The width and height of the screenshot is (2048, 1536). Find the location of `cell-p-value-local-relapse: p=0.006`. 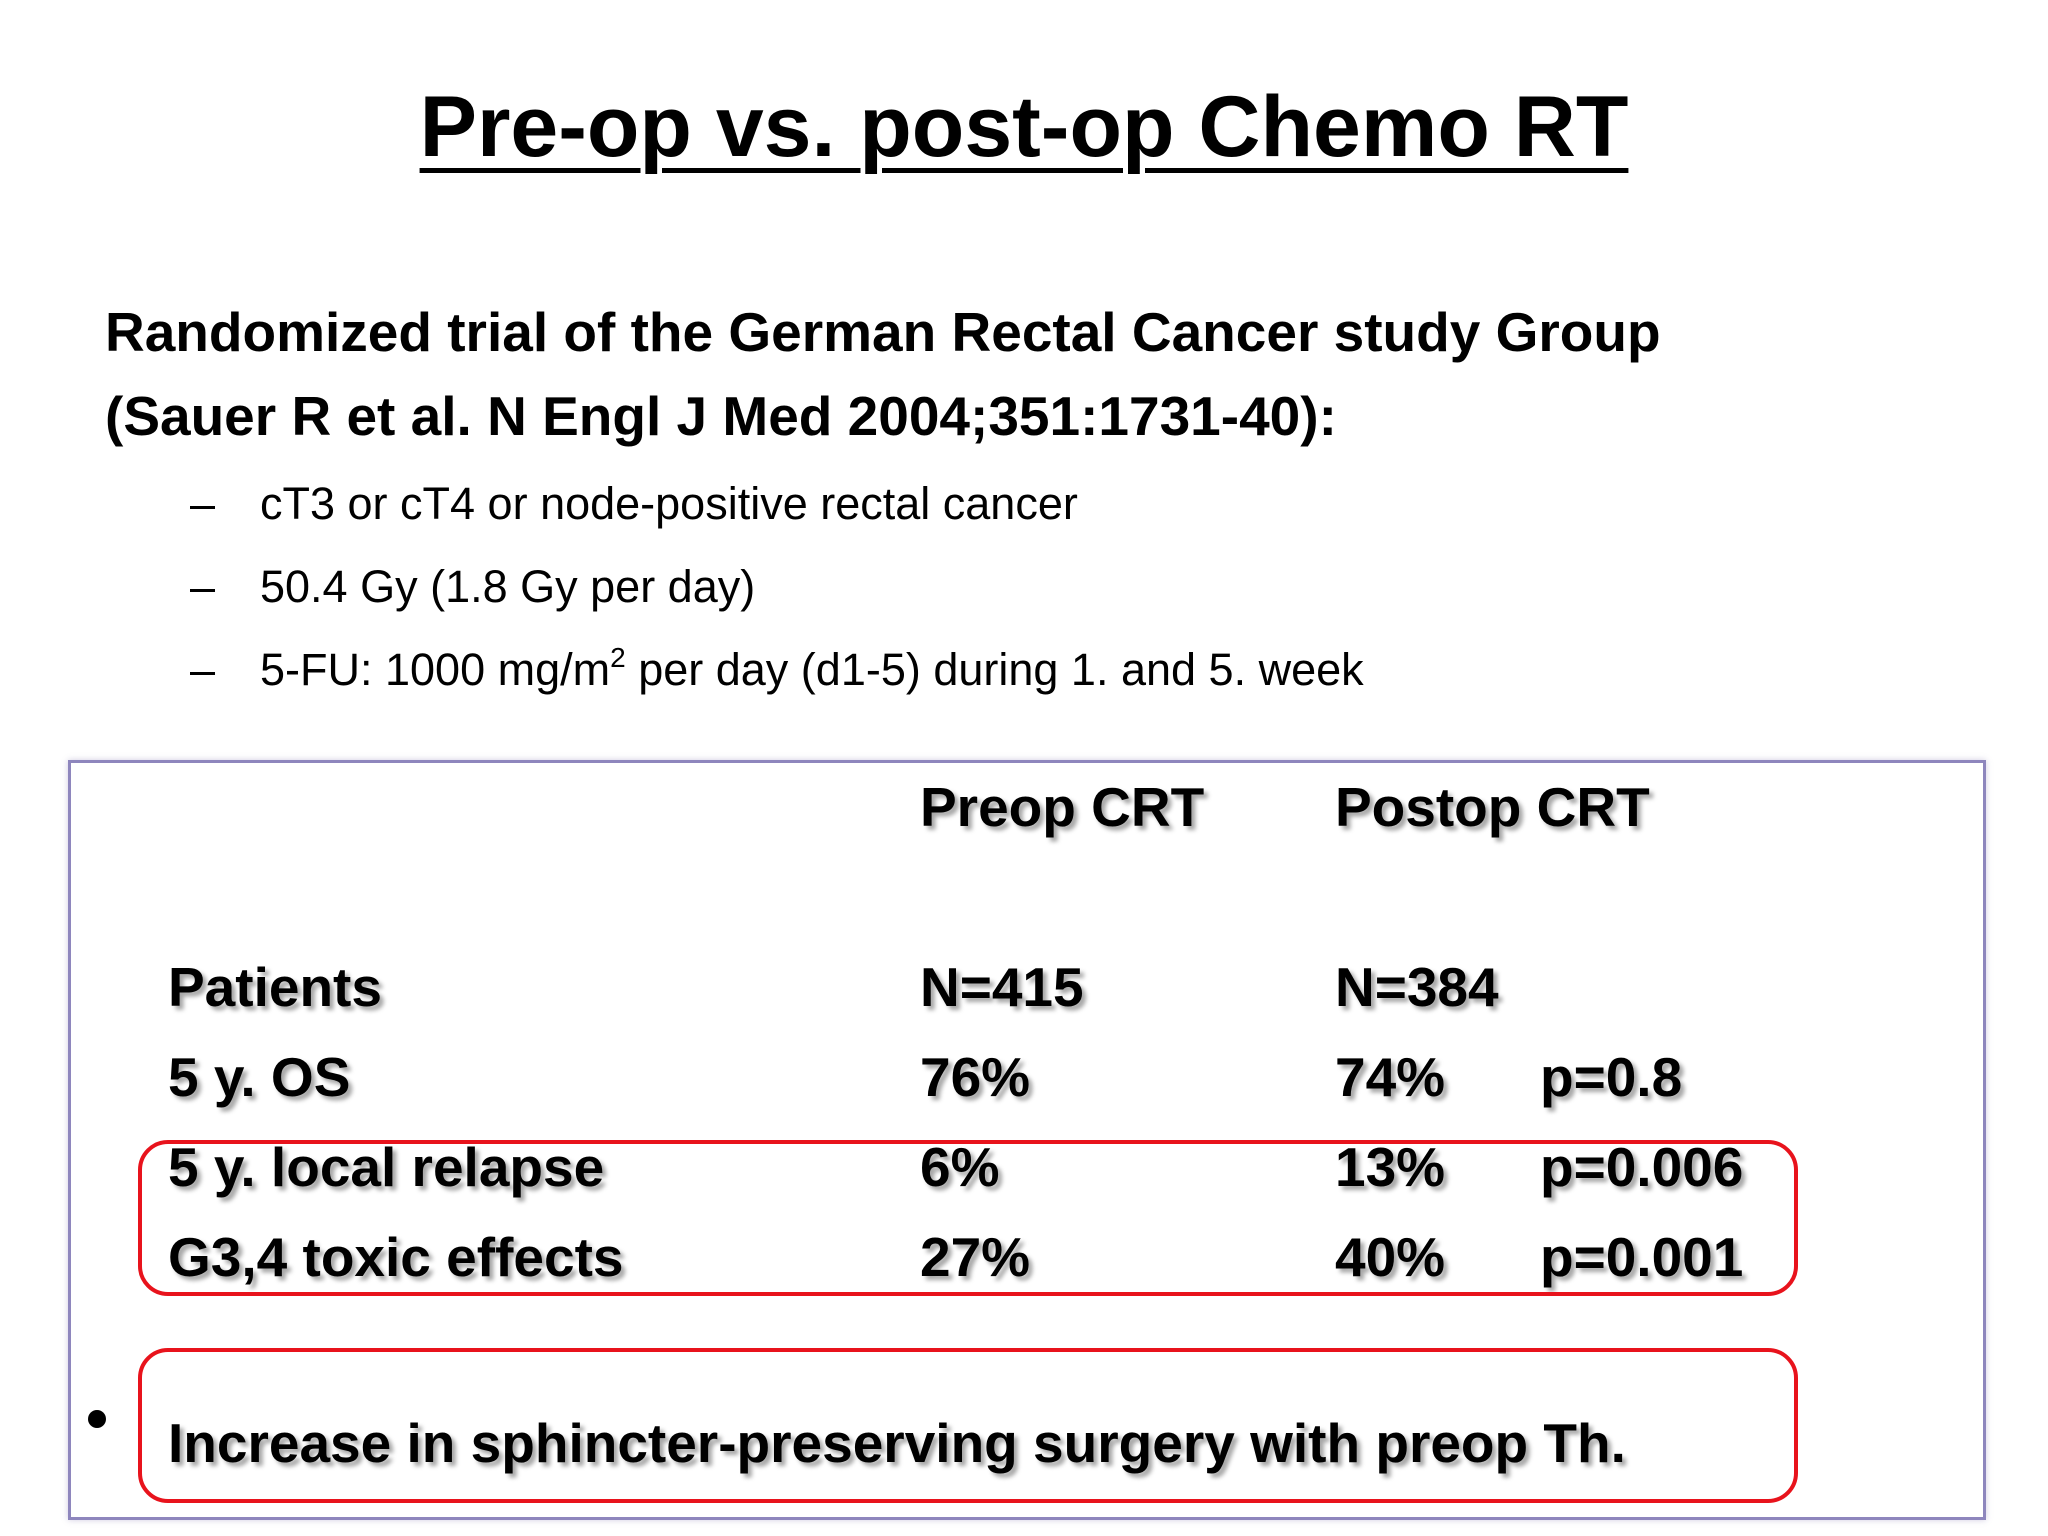

cell-p-value-local-relapse: p=0.006 is located at coordinates (1642, 1167).